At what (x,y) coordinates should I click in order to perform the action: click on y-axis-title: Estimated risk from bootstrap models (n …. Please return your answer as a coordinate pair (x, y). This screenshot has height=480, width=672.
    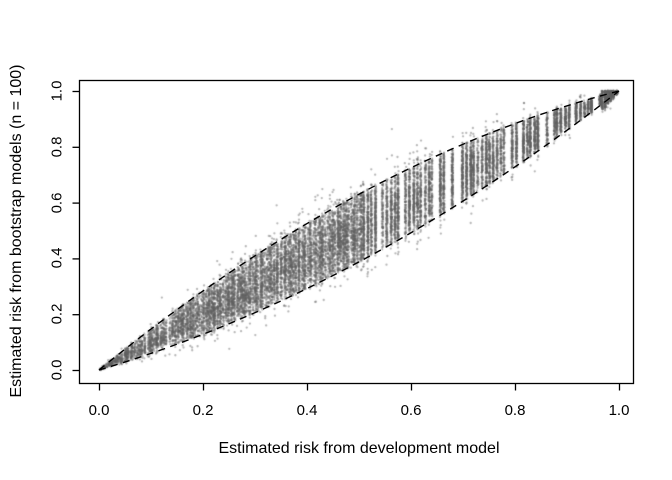
    Looking at the image, I should click on (16, 231).